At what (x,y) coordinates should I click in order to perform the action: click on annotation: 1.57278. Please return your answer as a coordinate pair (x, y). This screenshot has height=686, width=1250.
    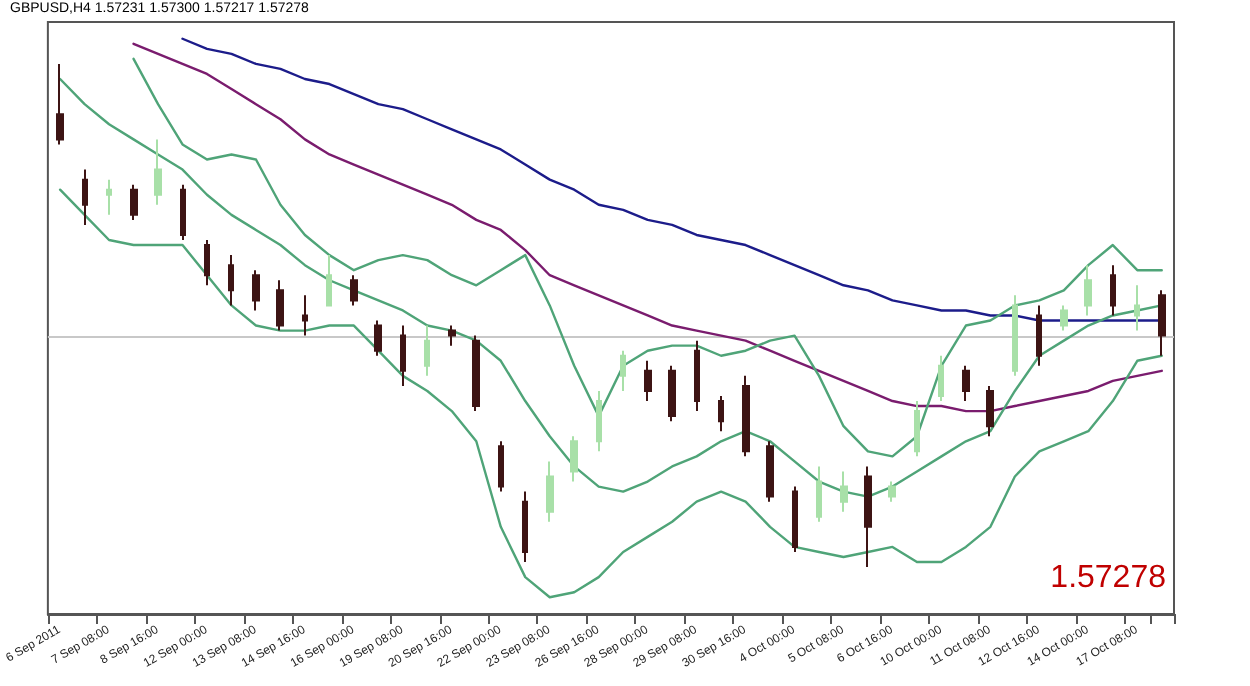
    Looking at the image, I should click on (1108, 578).